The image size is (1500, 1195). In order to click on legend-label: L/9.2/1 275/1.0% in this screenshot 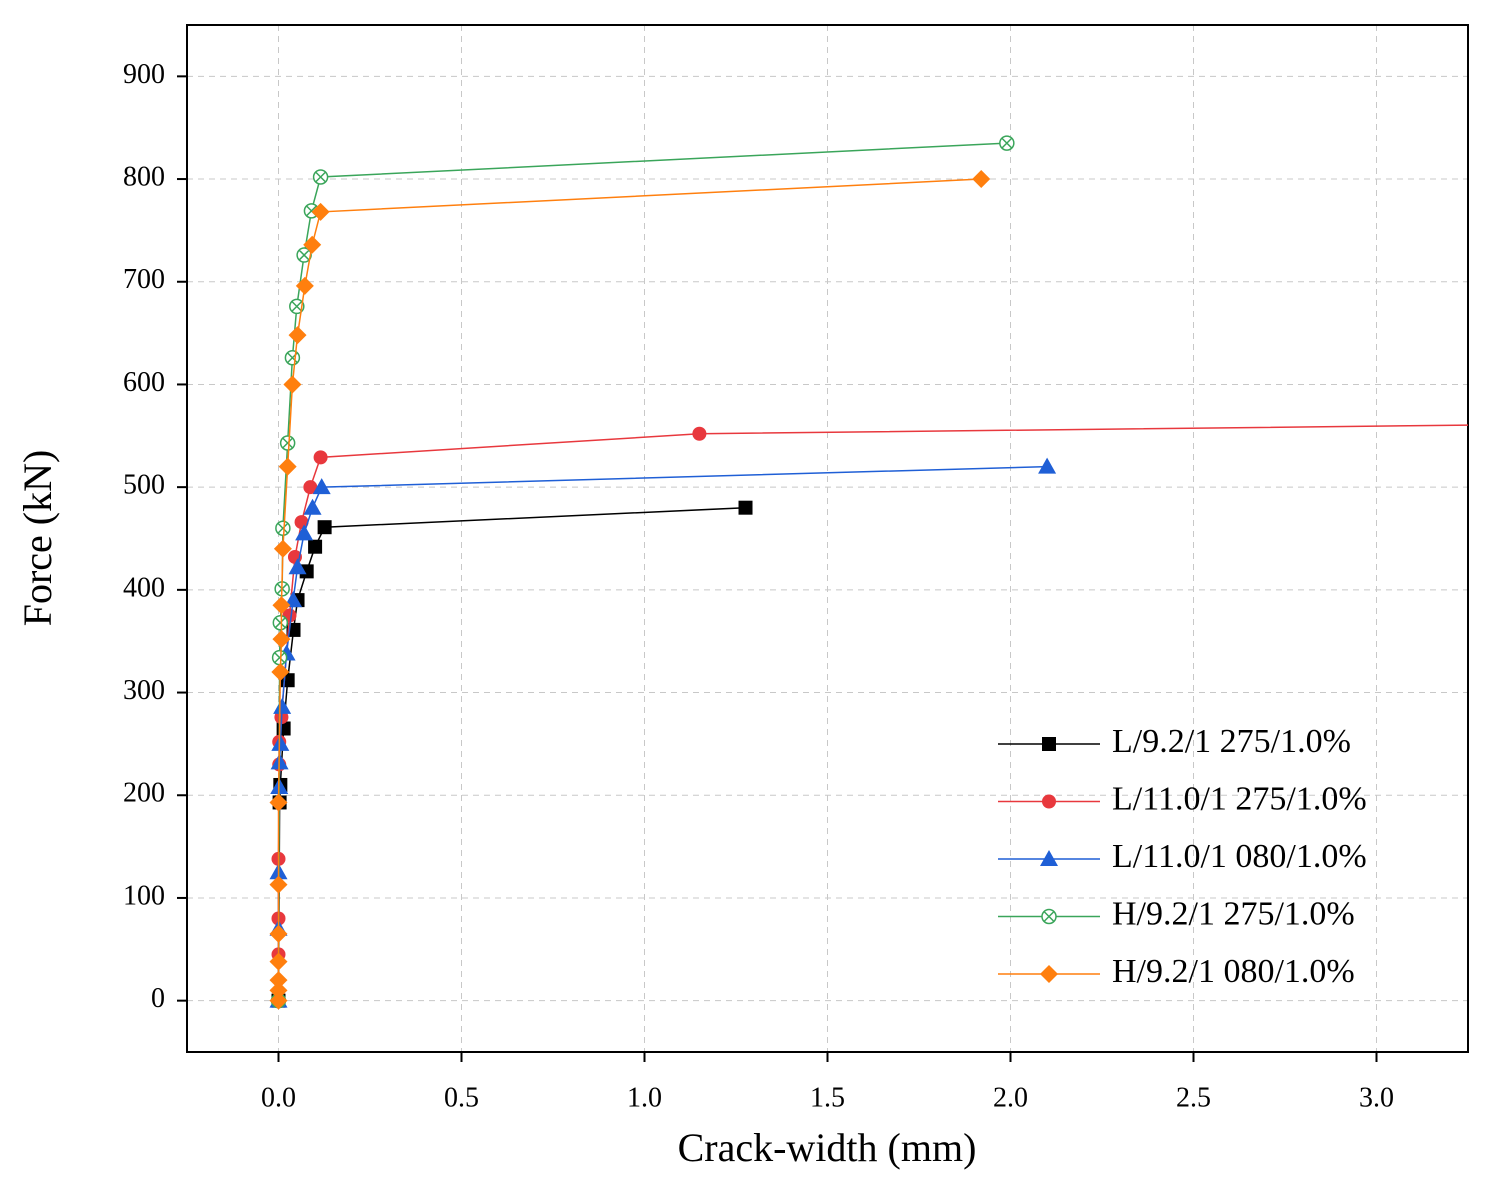, I will do `click(1231, 741)`.